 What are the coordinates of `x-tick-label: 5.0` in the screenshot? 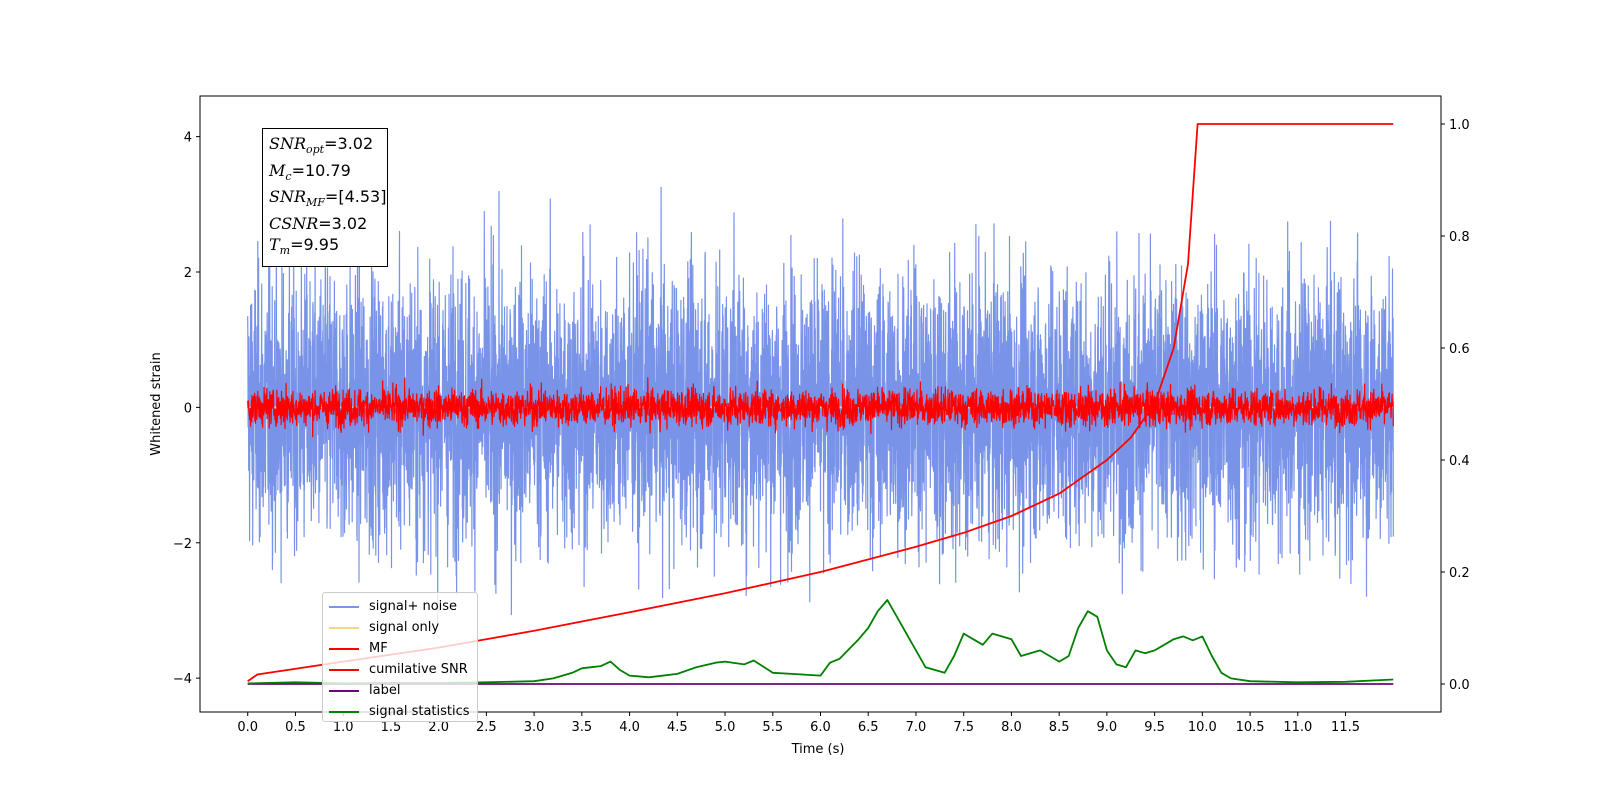 It's located at (725, 727).